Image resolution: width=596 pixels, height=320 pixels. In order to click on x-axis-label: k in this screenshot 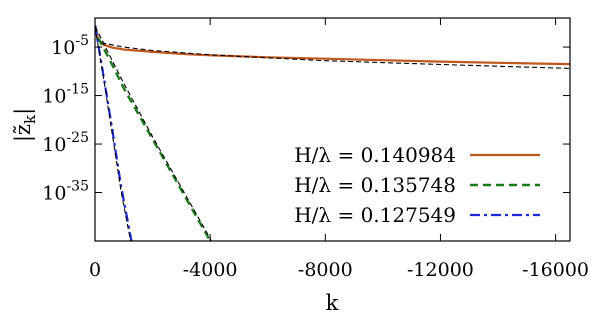, I will do `click(332, 303)`.